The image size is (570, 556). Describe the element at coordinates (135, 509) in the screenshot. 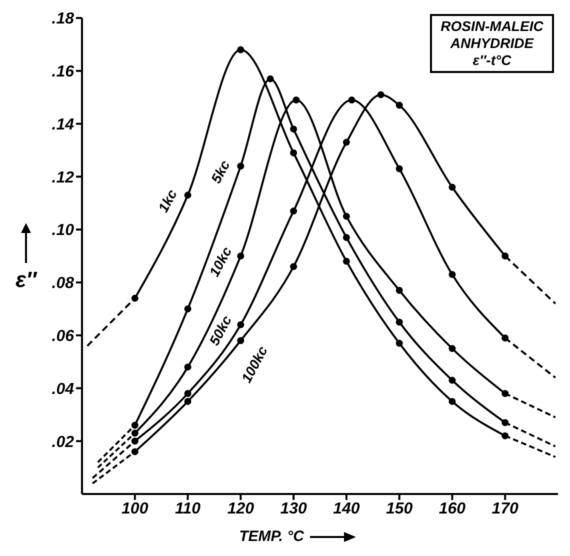

I see `x-tick-label: 100` at that location.